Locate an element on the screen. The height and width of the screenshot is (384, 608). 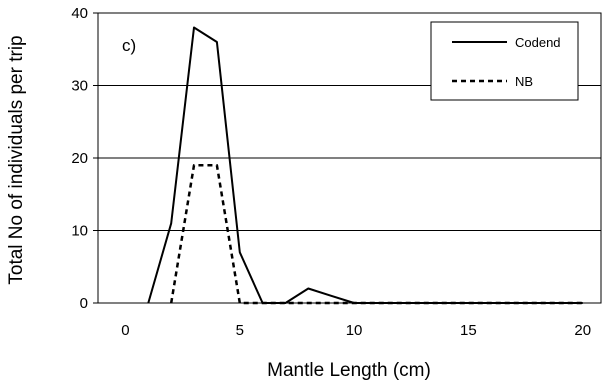
x-tick-label: 10 is located at coordinates (354, 330).